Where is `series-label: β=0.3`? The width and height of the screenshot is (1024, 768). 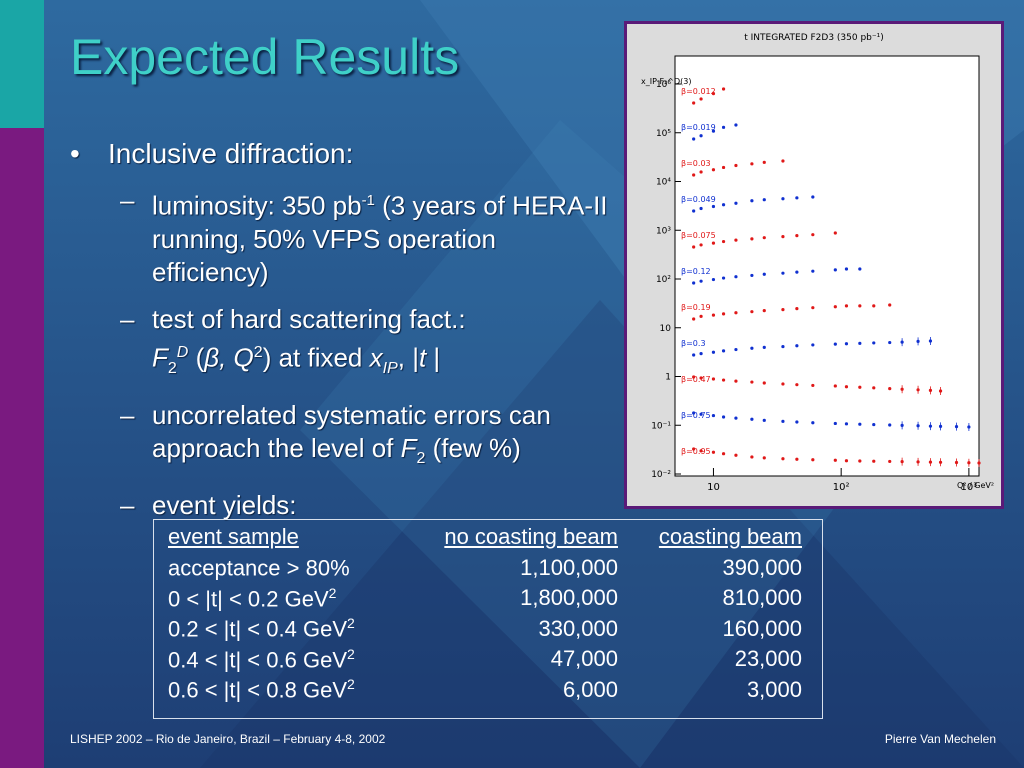 series-label: β=0.3 is located at coordinates (693, 343).